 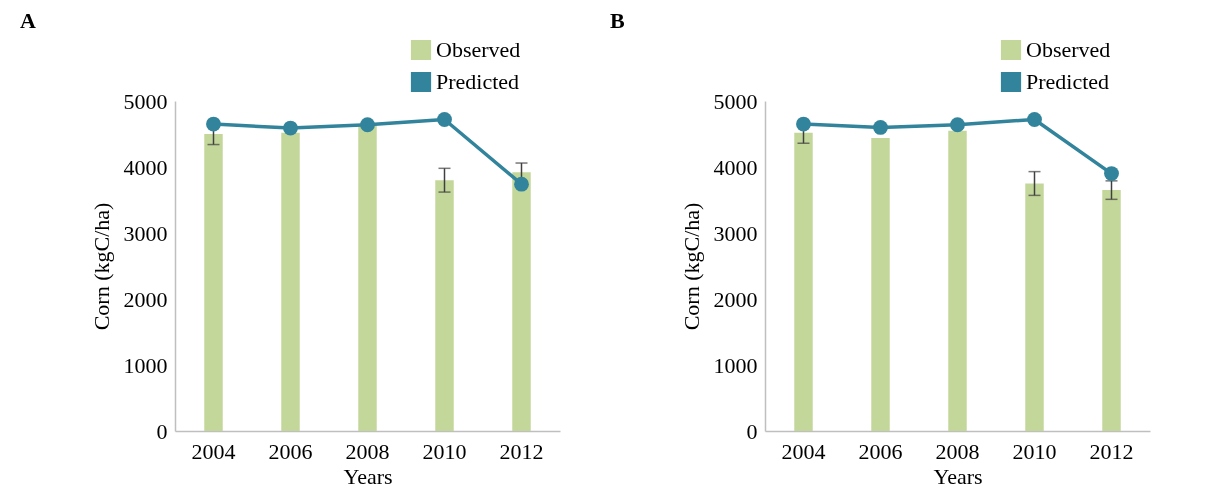 I want to click on chart-title: B, so click(x=617, y=20).